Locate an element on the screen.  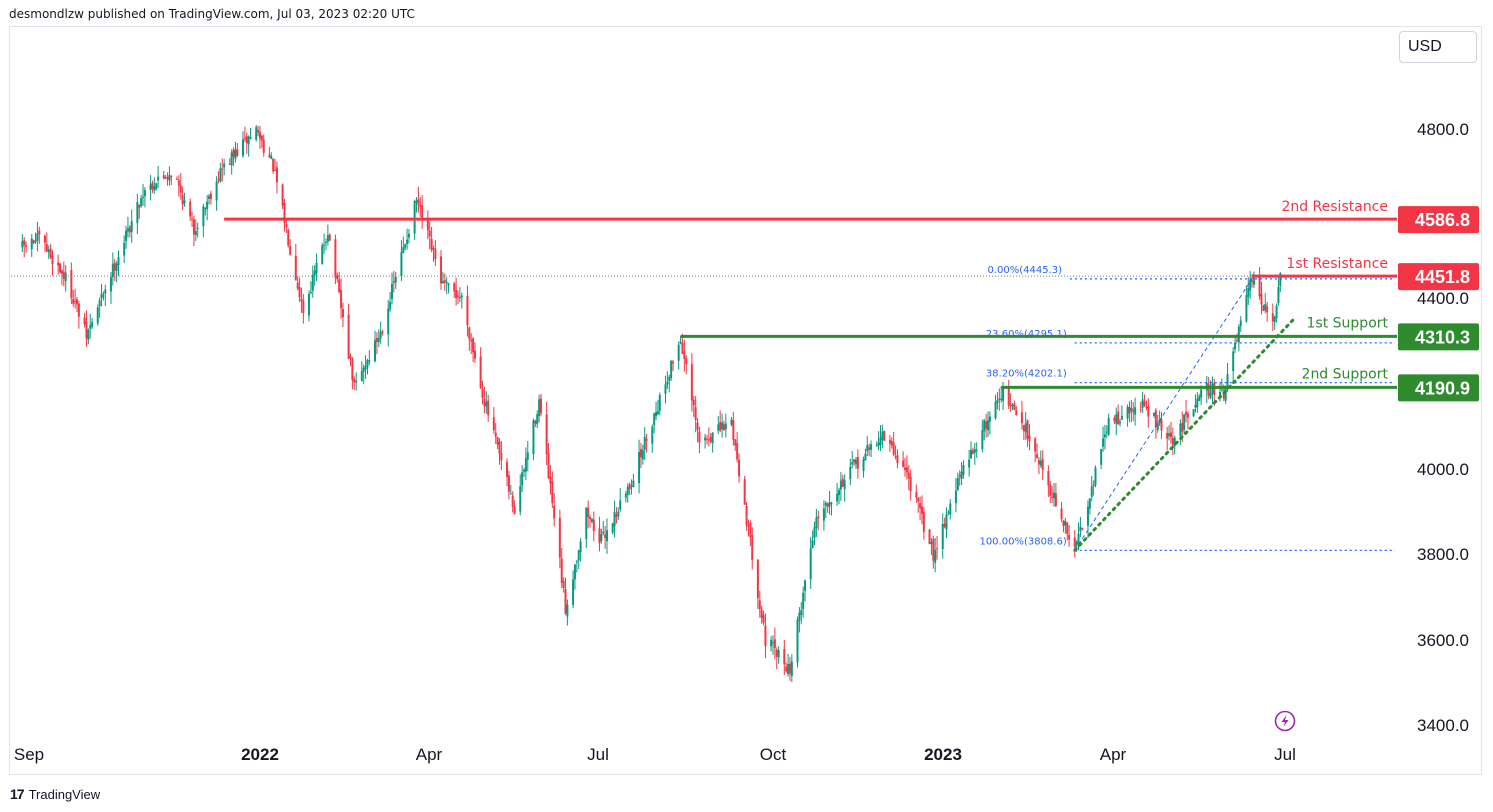
alert-icon is located at coordinates (1285, 721).